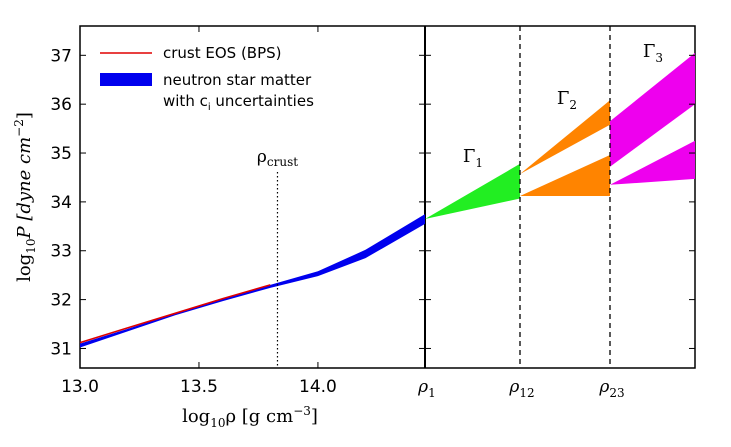 This screenshot has height=447, width=731. Describe the element at coordinates (473, 158) in the screenshot. I see `gamma1-label: Γ1` at that location.